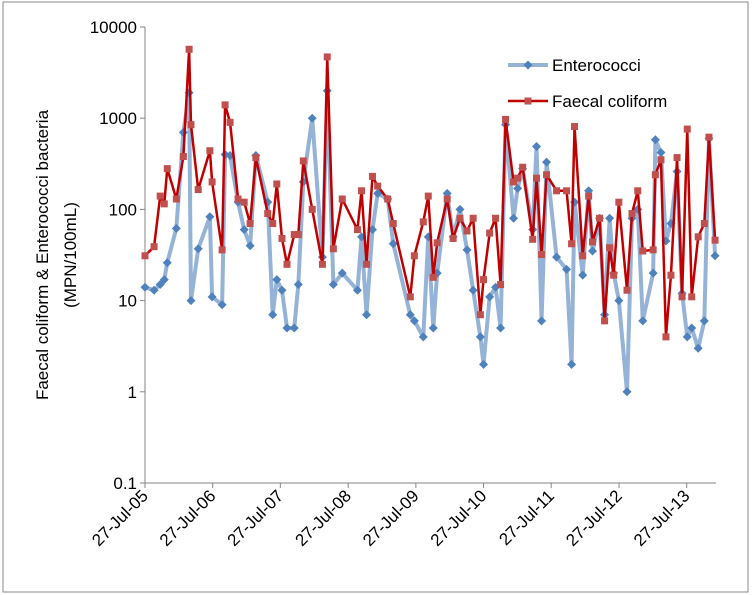 Image resolution: width=752 pixels, height=595 pixels. What do you see at coordinates (42, 254) in the screenshot?
I see `y-axis-label: Faecal coliform & Enterococci bacteria` at bounding box center [42, 254].